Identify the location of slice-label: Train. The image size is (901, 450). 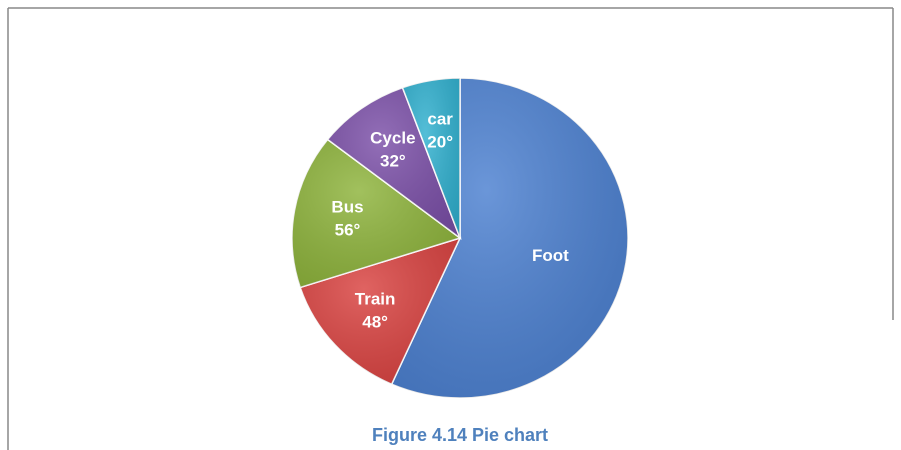
(375, 298).